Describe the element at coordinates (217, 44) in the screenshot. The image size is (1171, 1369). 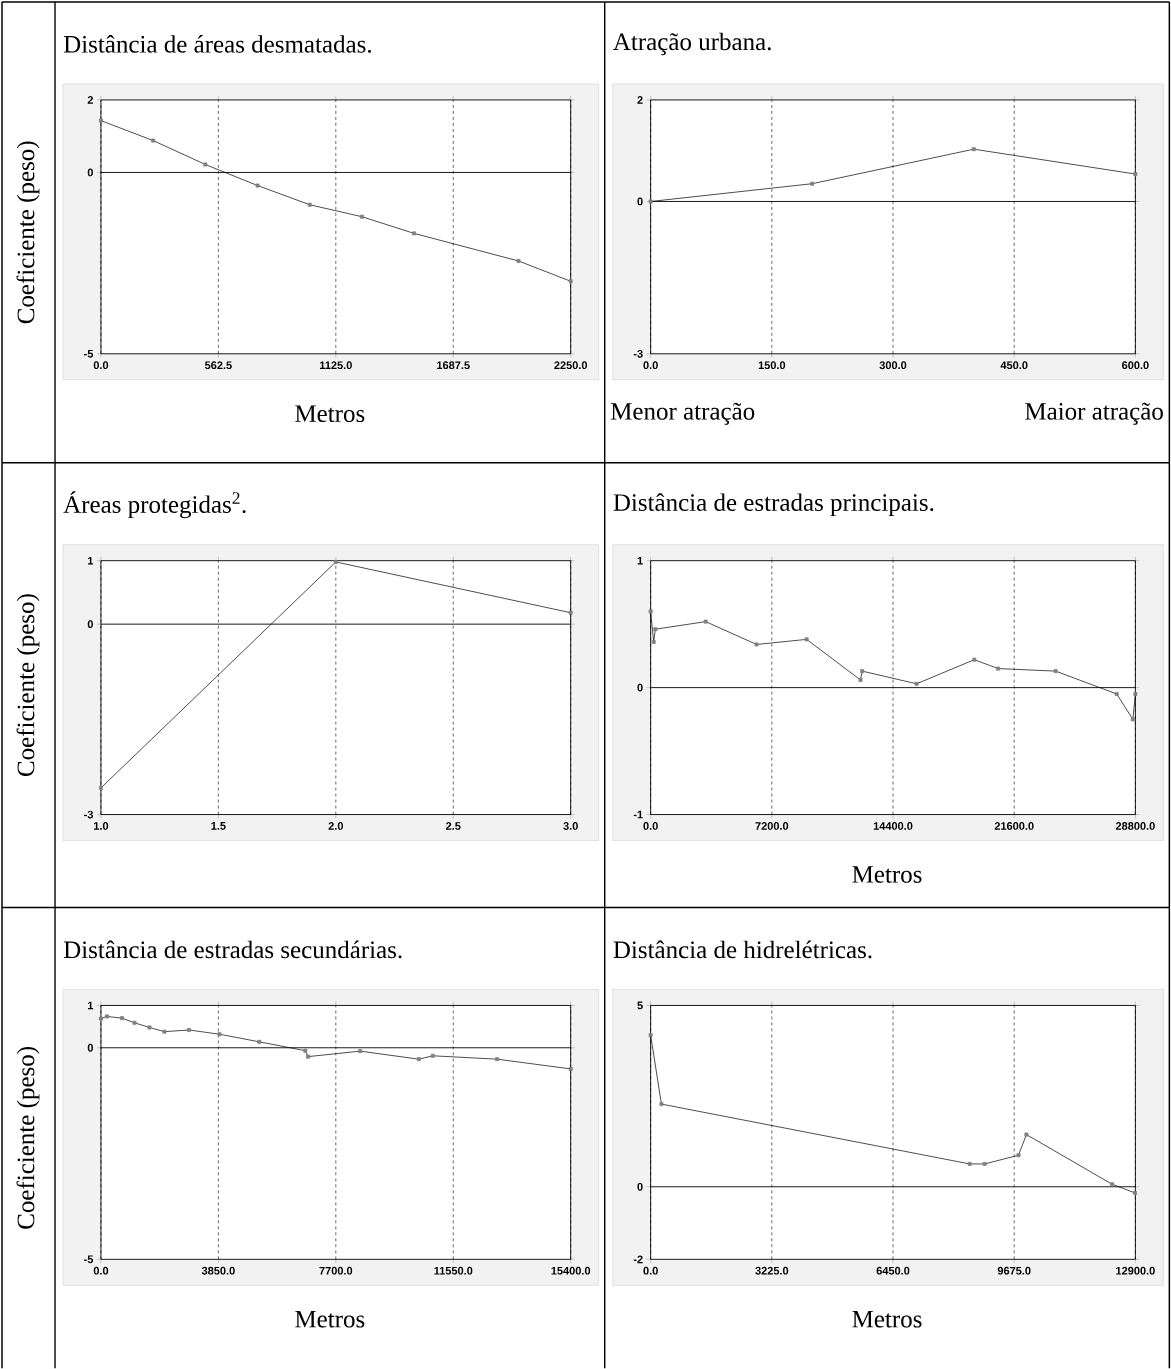
I see `chart-title: Distância de áreas desmatadas.` at that location.